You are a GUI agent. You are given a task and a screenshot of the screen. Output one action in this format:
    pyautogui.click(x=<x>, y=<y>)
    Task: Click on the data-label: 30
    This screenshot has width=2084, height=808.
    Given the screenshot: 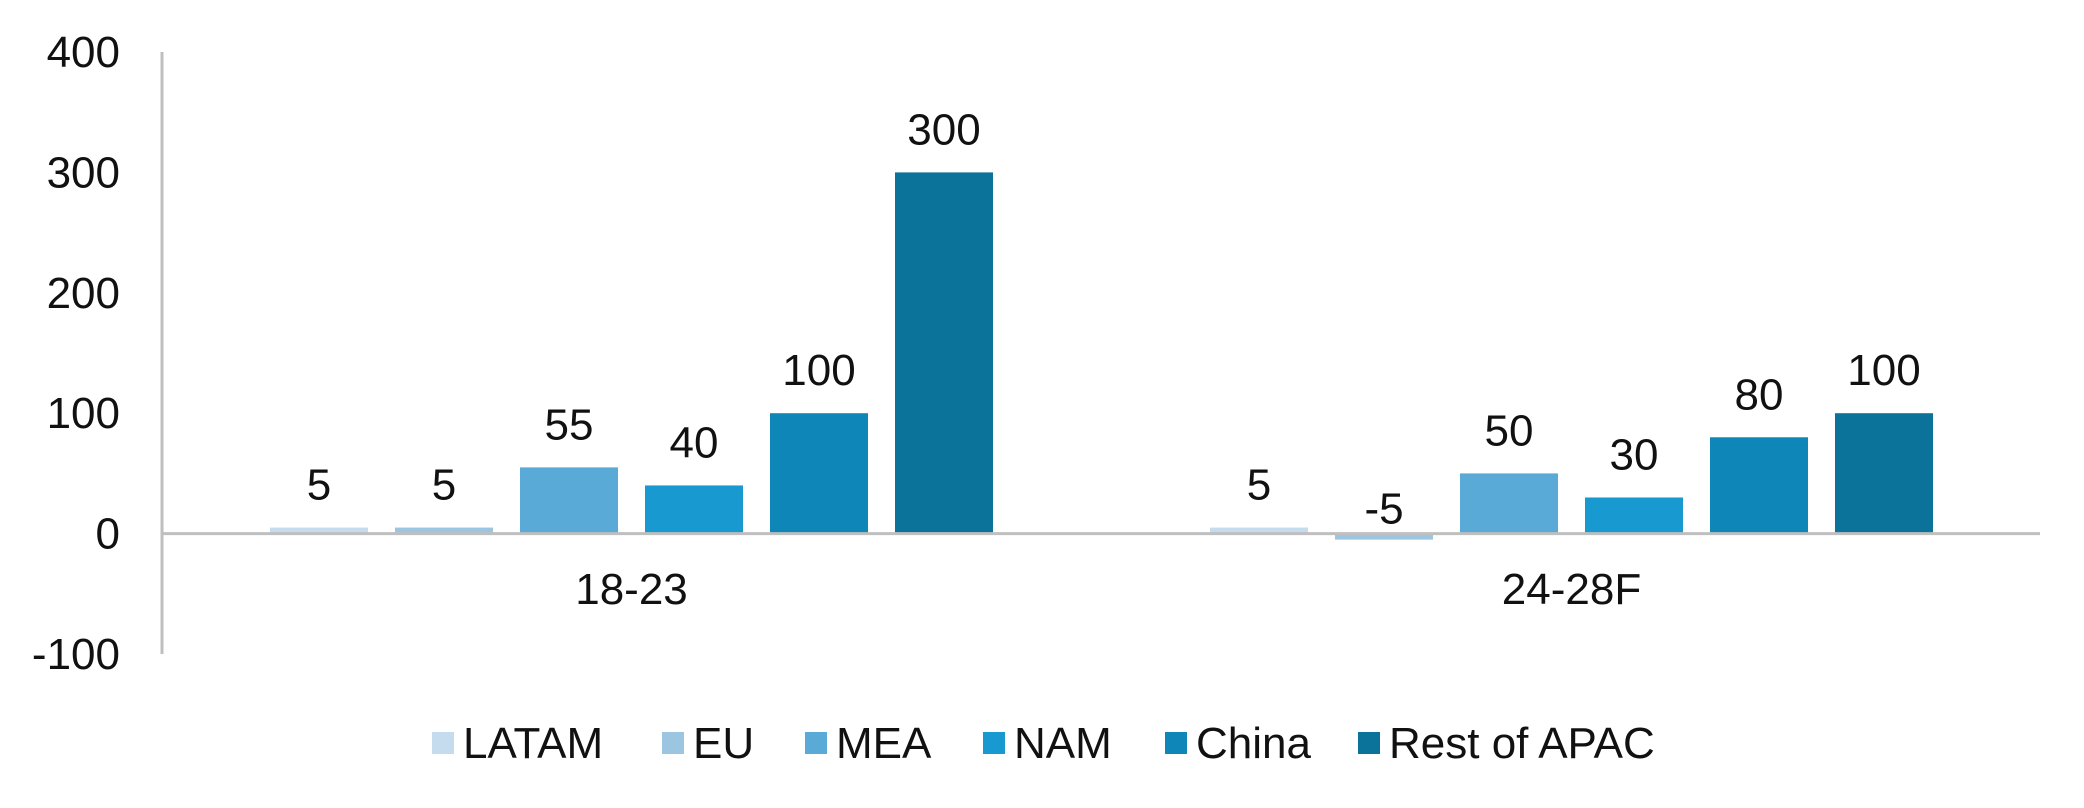 What is the action you would take?
    pyautogui.click(x=1634, y=454)
    